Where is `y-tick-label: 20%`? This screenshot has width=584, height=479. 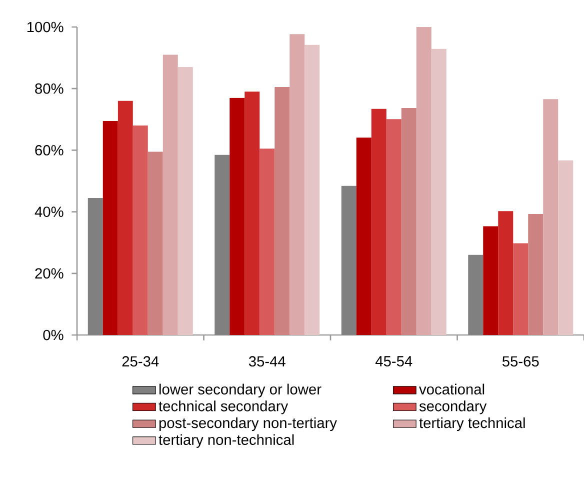
y-tick-label: 20% is located at coordinates (49, 273).